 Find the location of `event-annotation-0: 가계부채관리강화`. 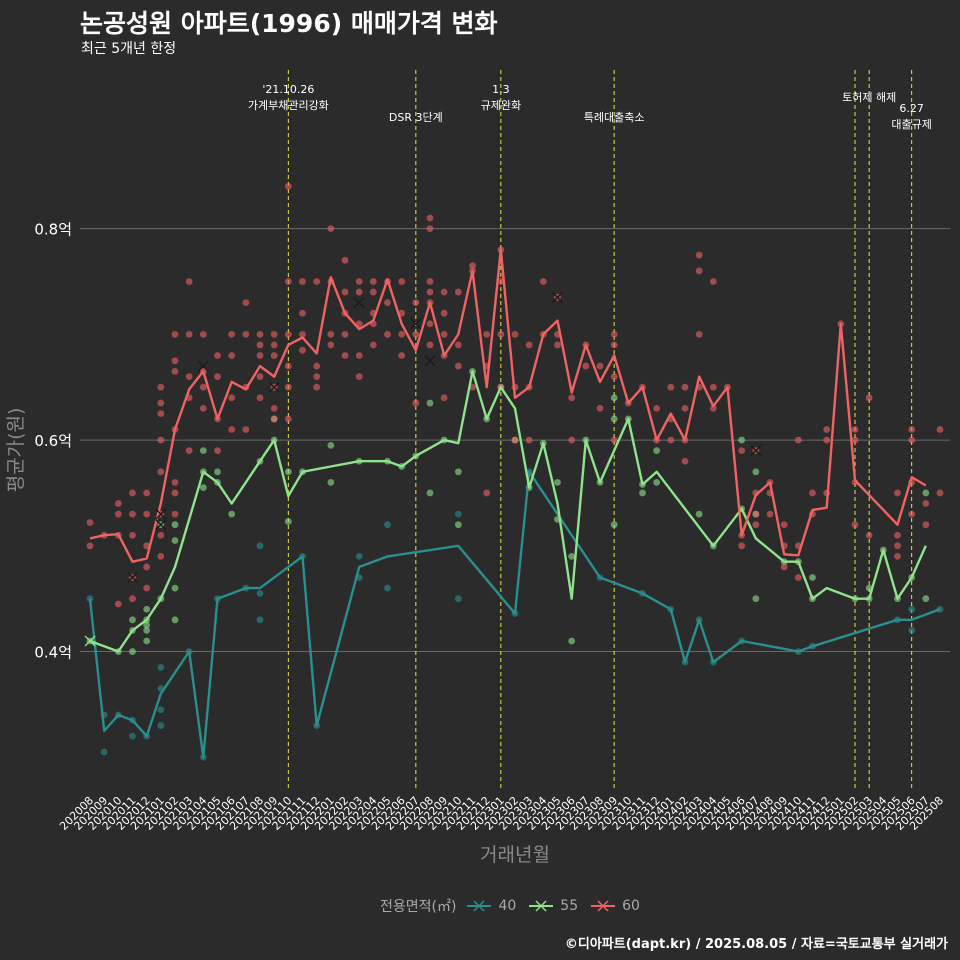

event-annotation-0: 가계부채관리강화 is located at coordinates (288, 105).